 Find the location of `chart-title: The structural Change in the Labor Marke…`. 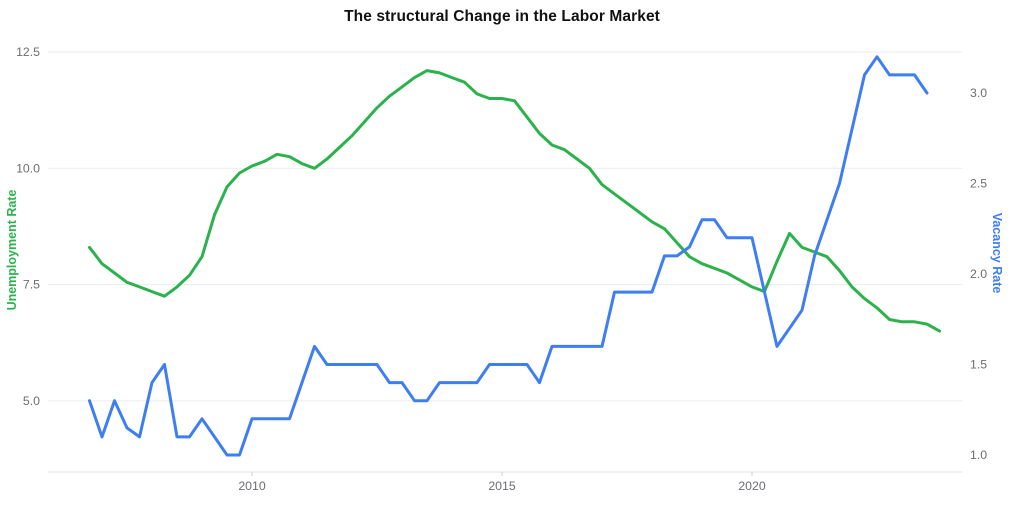

chart-title: The structural Change in the Labor Marke… is located at coordinates (502, 16).